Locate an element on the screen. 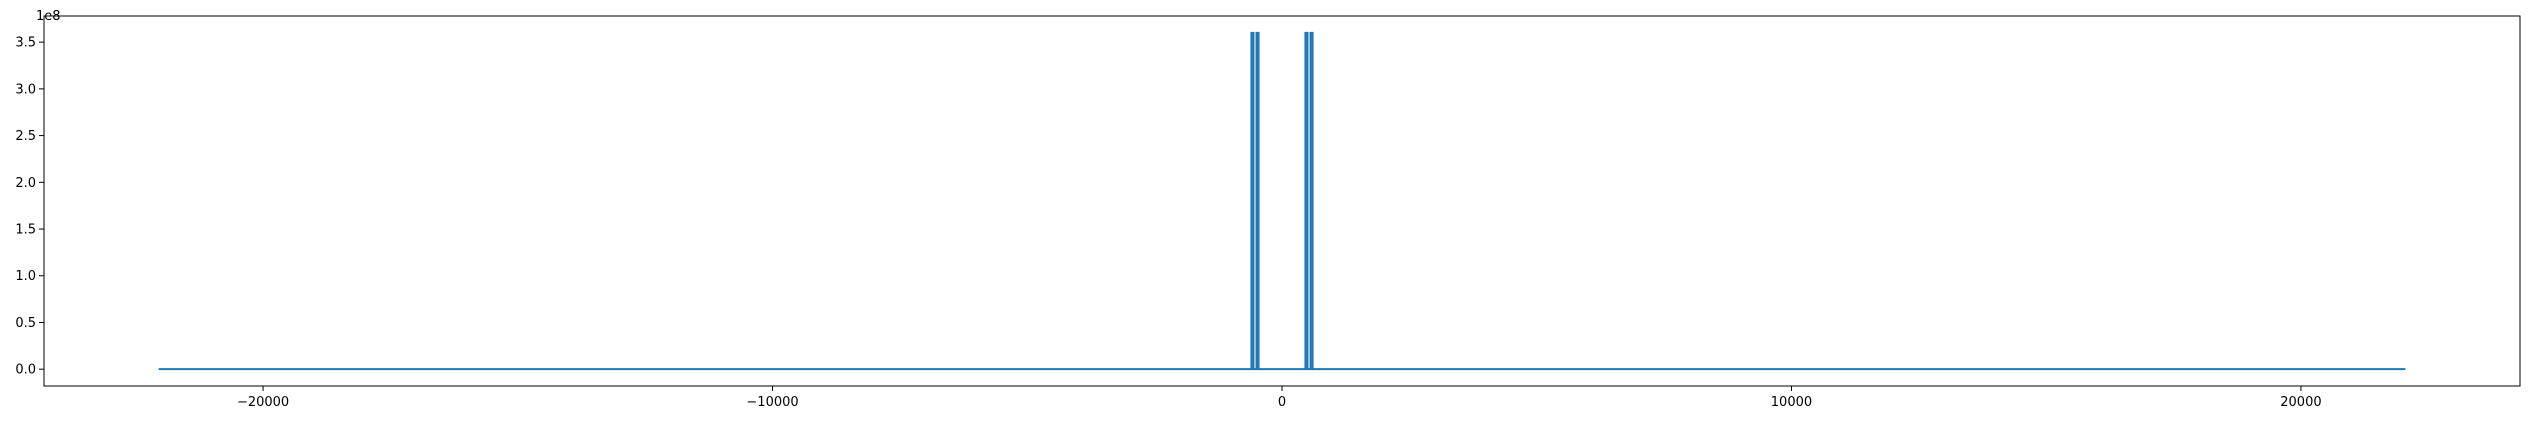 This screenshot has height=428, width=2531. x-tick-label-3: 10000 is located at coordinates (1791, 402).